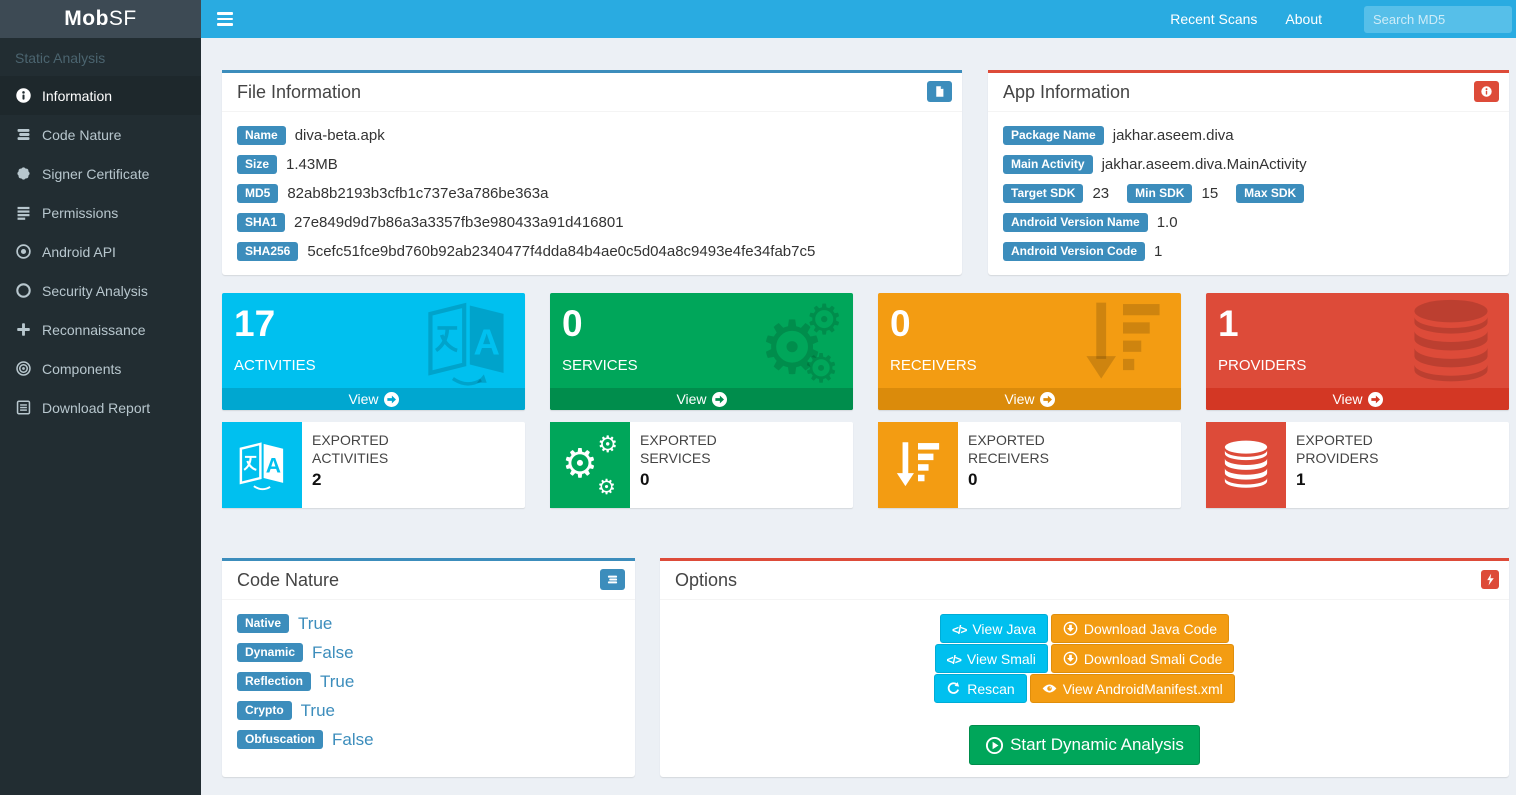  What do you see at coordinates (592, 193) in the screenshot?
I see `file-md5-row: MD5 82ab8b2193b3cfb1c737e3a786be363a` at bounding box center [592, 193].